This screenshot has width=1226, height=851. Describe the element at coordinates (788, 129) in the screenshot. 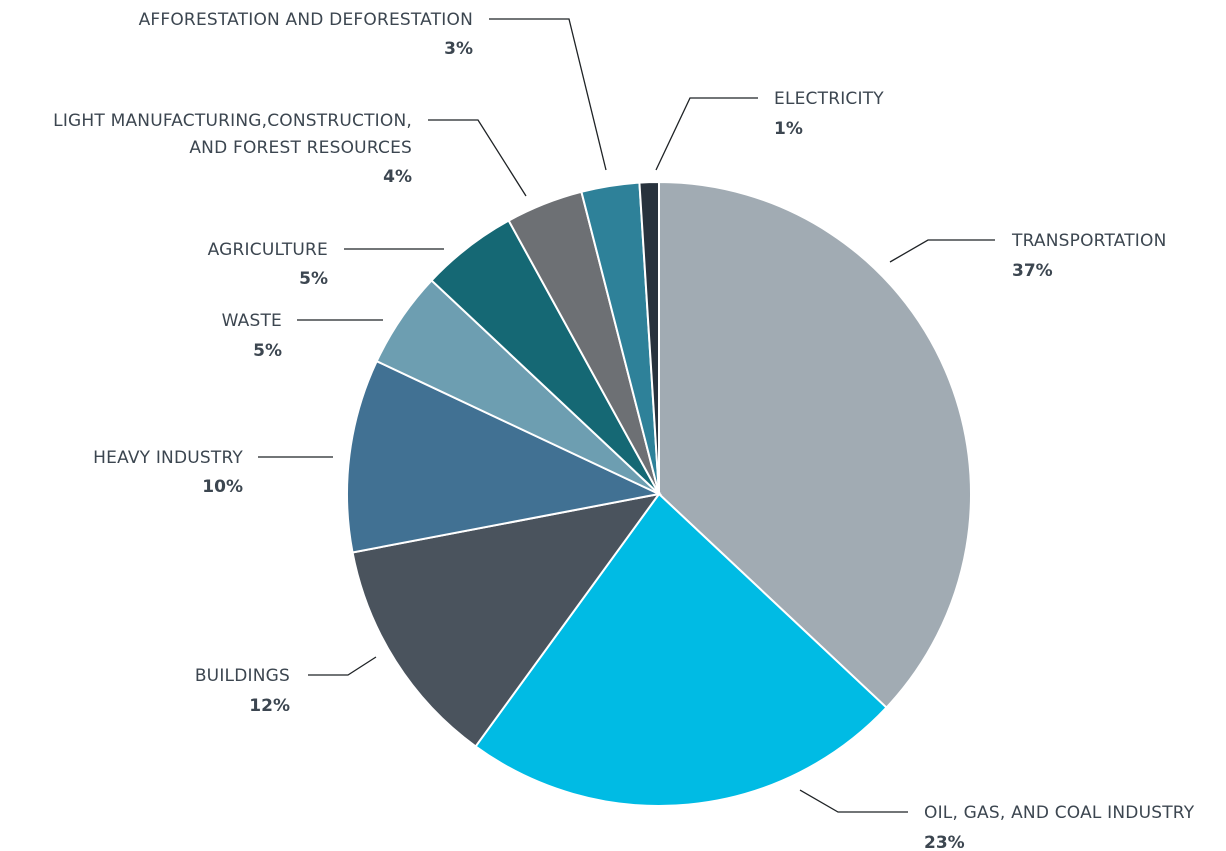

I see `slice-value-electricity: 1%` at that location.